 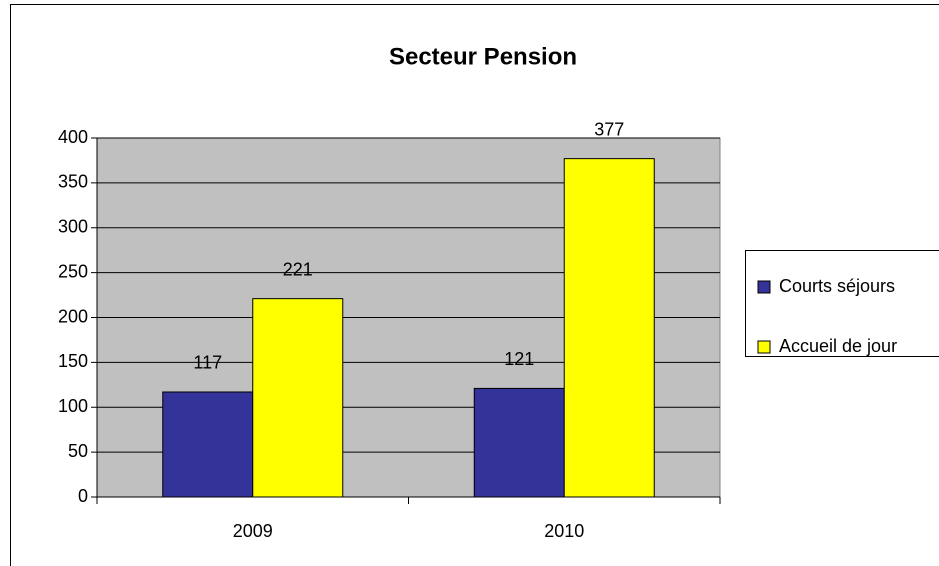 I want to click on legend-label: Accueil de jour, so click(x=838, y=346).